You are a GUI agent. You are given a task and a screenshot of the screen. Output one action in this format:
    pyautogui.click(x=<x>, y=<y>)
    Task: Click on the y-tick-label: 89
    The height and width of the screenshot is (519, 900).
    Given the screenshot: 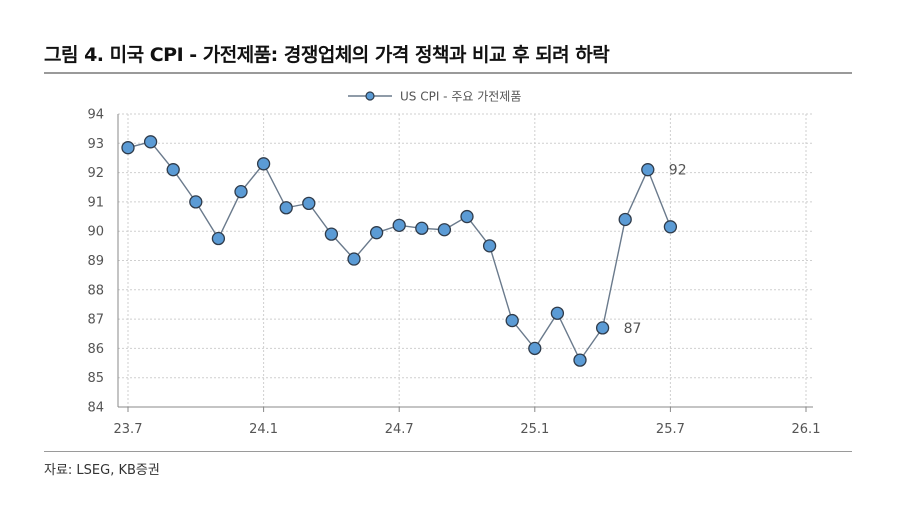 What is the action you would take?
    pyautogui.click(x=95, y=261)
    